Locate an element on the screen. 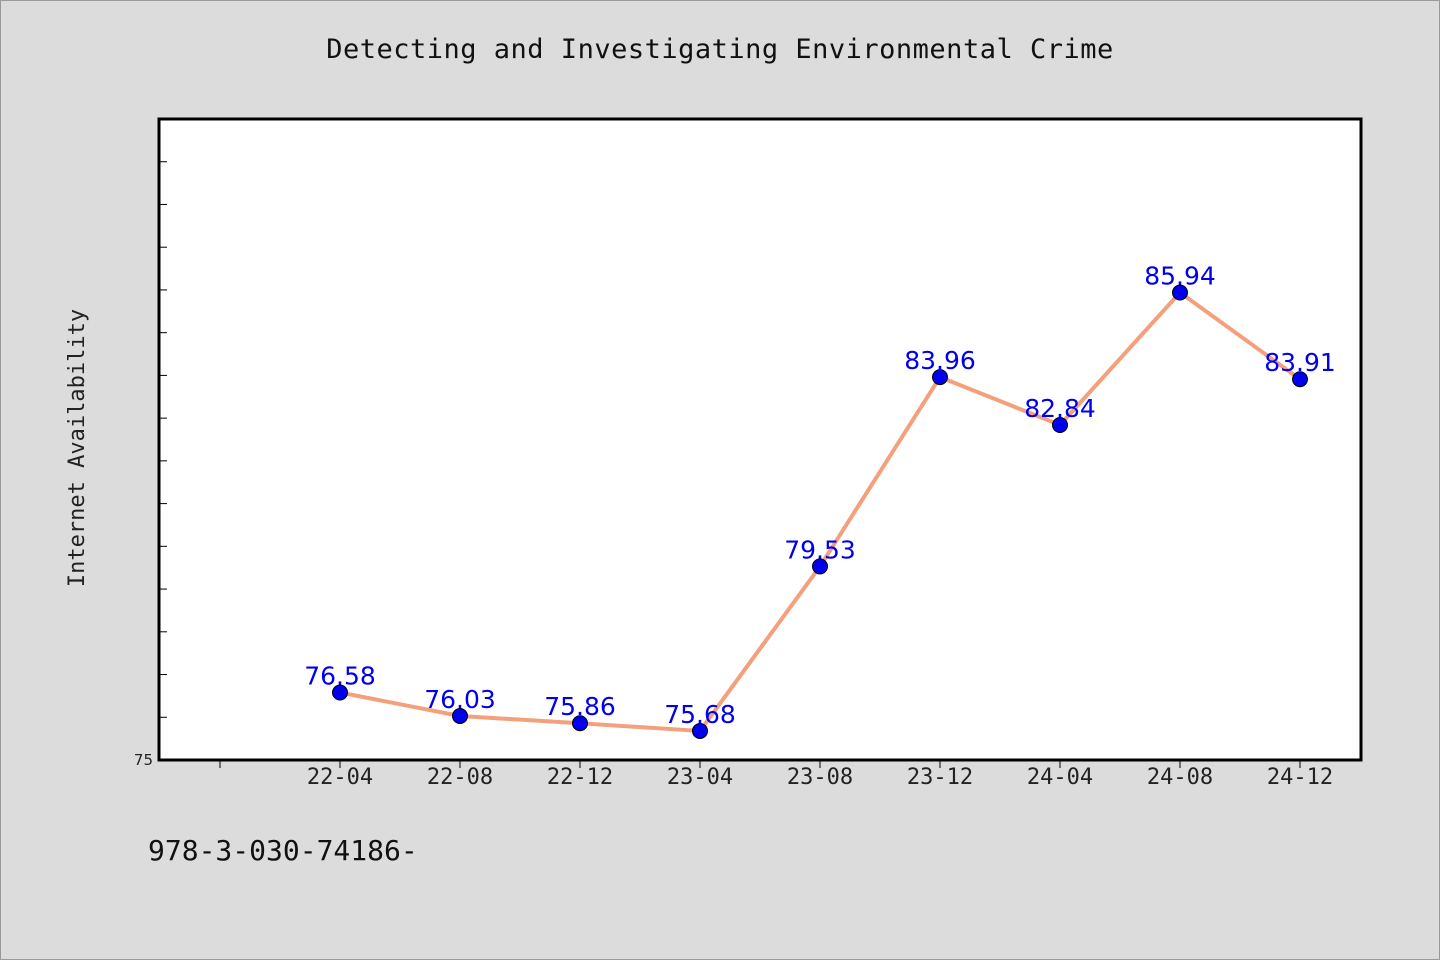 Image resolution: width=1440 pixels, height=960 pixels. y-tick-label: 75 is located at coordinates (143, 760).